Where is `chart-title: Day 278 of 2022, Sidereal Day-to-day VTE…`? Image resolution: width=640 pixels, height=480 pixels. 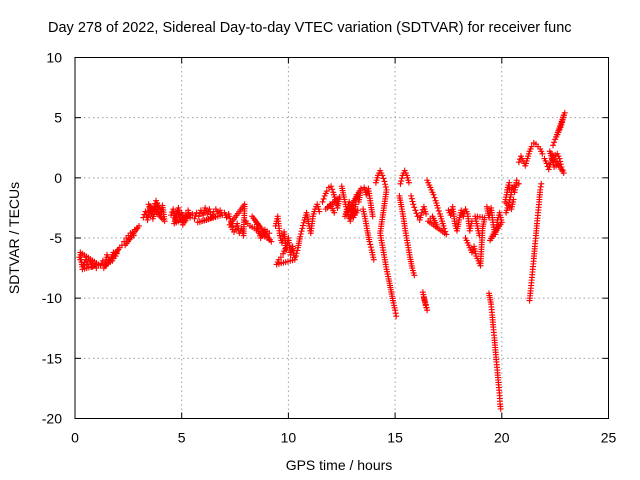 chart-title: Day 278 of 2022, Sidereal Day-to-day VTE… is located at coordinates (310, 28).